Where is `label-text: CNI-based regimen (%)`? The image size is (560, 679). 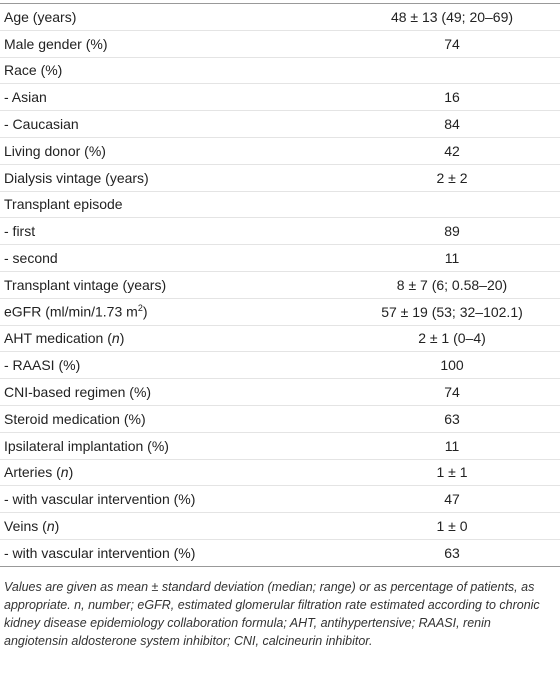
label-text: CNI-based regimen (%) is located at coordinates (78, 392).